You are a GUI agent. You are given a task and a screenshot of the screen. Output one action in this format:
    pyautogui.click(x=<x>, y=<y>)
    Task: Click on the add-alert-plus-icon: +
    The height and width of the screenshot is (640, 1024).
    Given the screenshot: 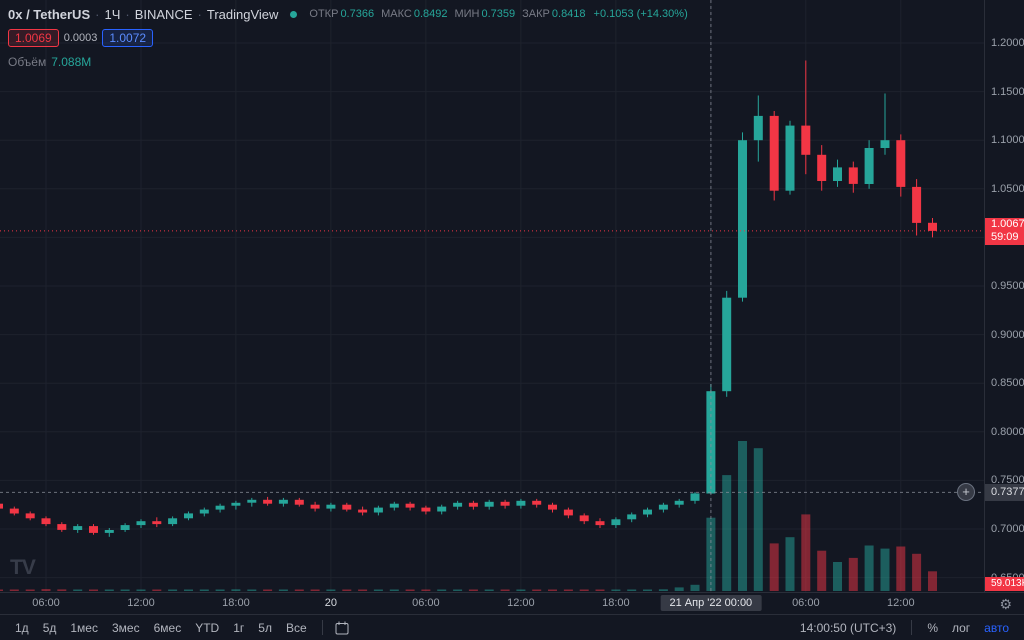 What is the action you would take?
    pyautogui.click(x=966, y=492)
    